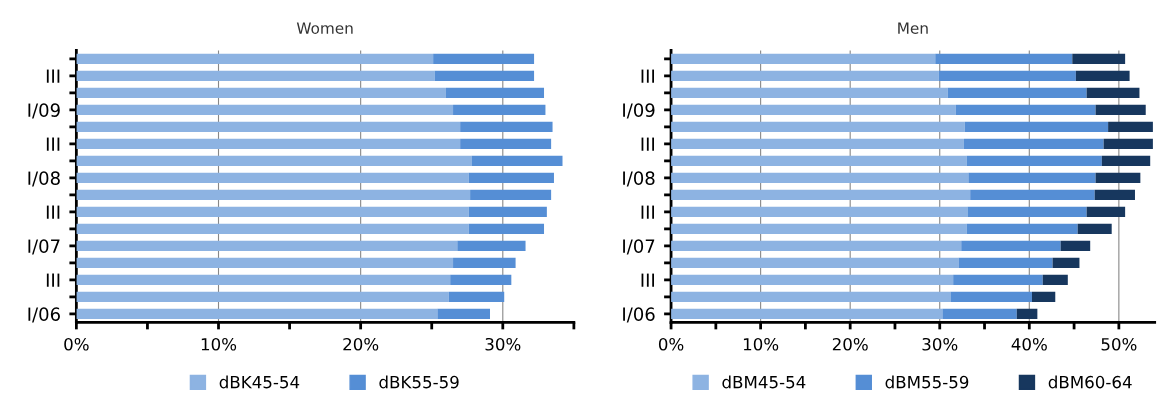 The height and width of the screenshot is (403, 1157). What do you see at coordinates (764, 382) in the screenshot?
I see `legend-label: dBM45-54` at bounding box center [764, 382].